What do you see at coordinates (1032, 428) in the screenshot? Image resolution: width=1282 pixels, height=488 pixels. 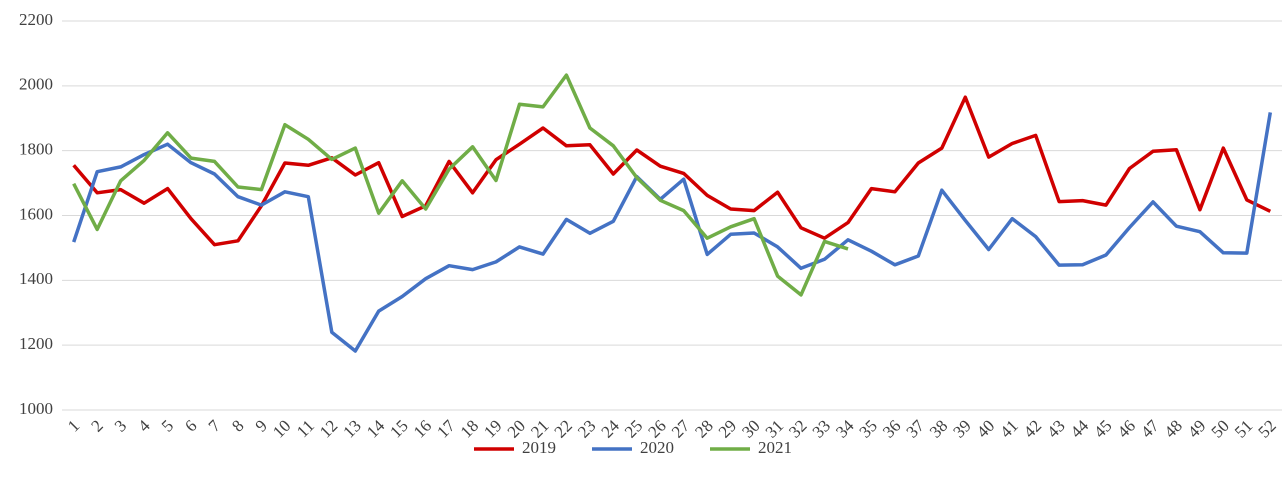 I see `x-tick-label: 42` at bounding box center [1032, 428].